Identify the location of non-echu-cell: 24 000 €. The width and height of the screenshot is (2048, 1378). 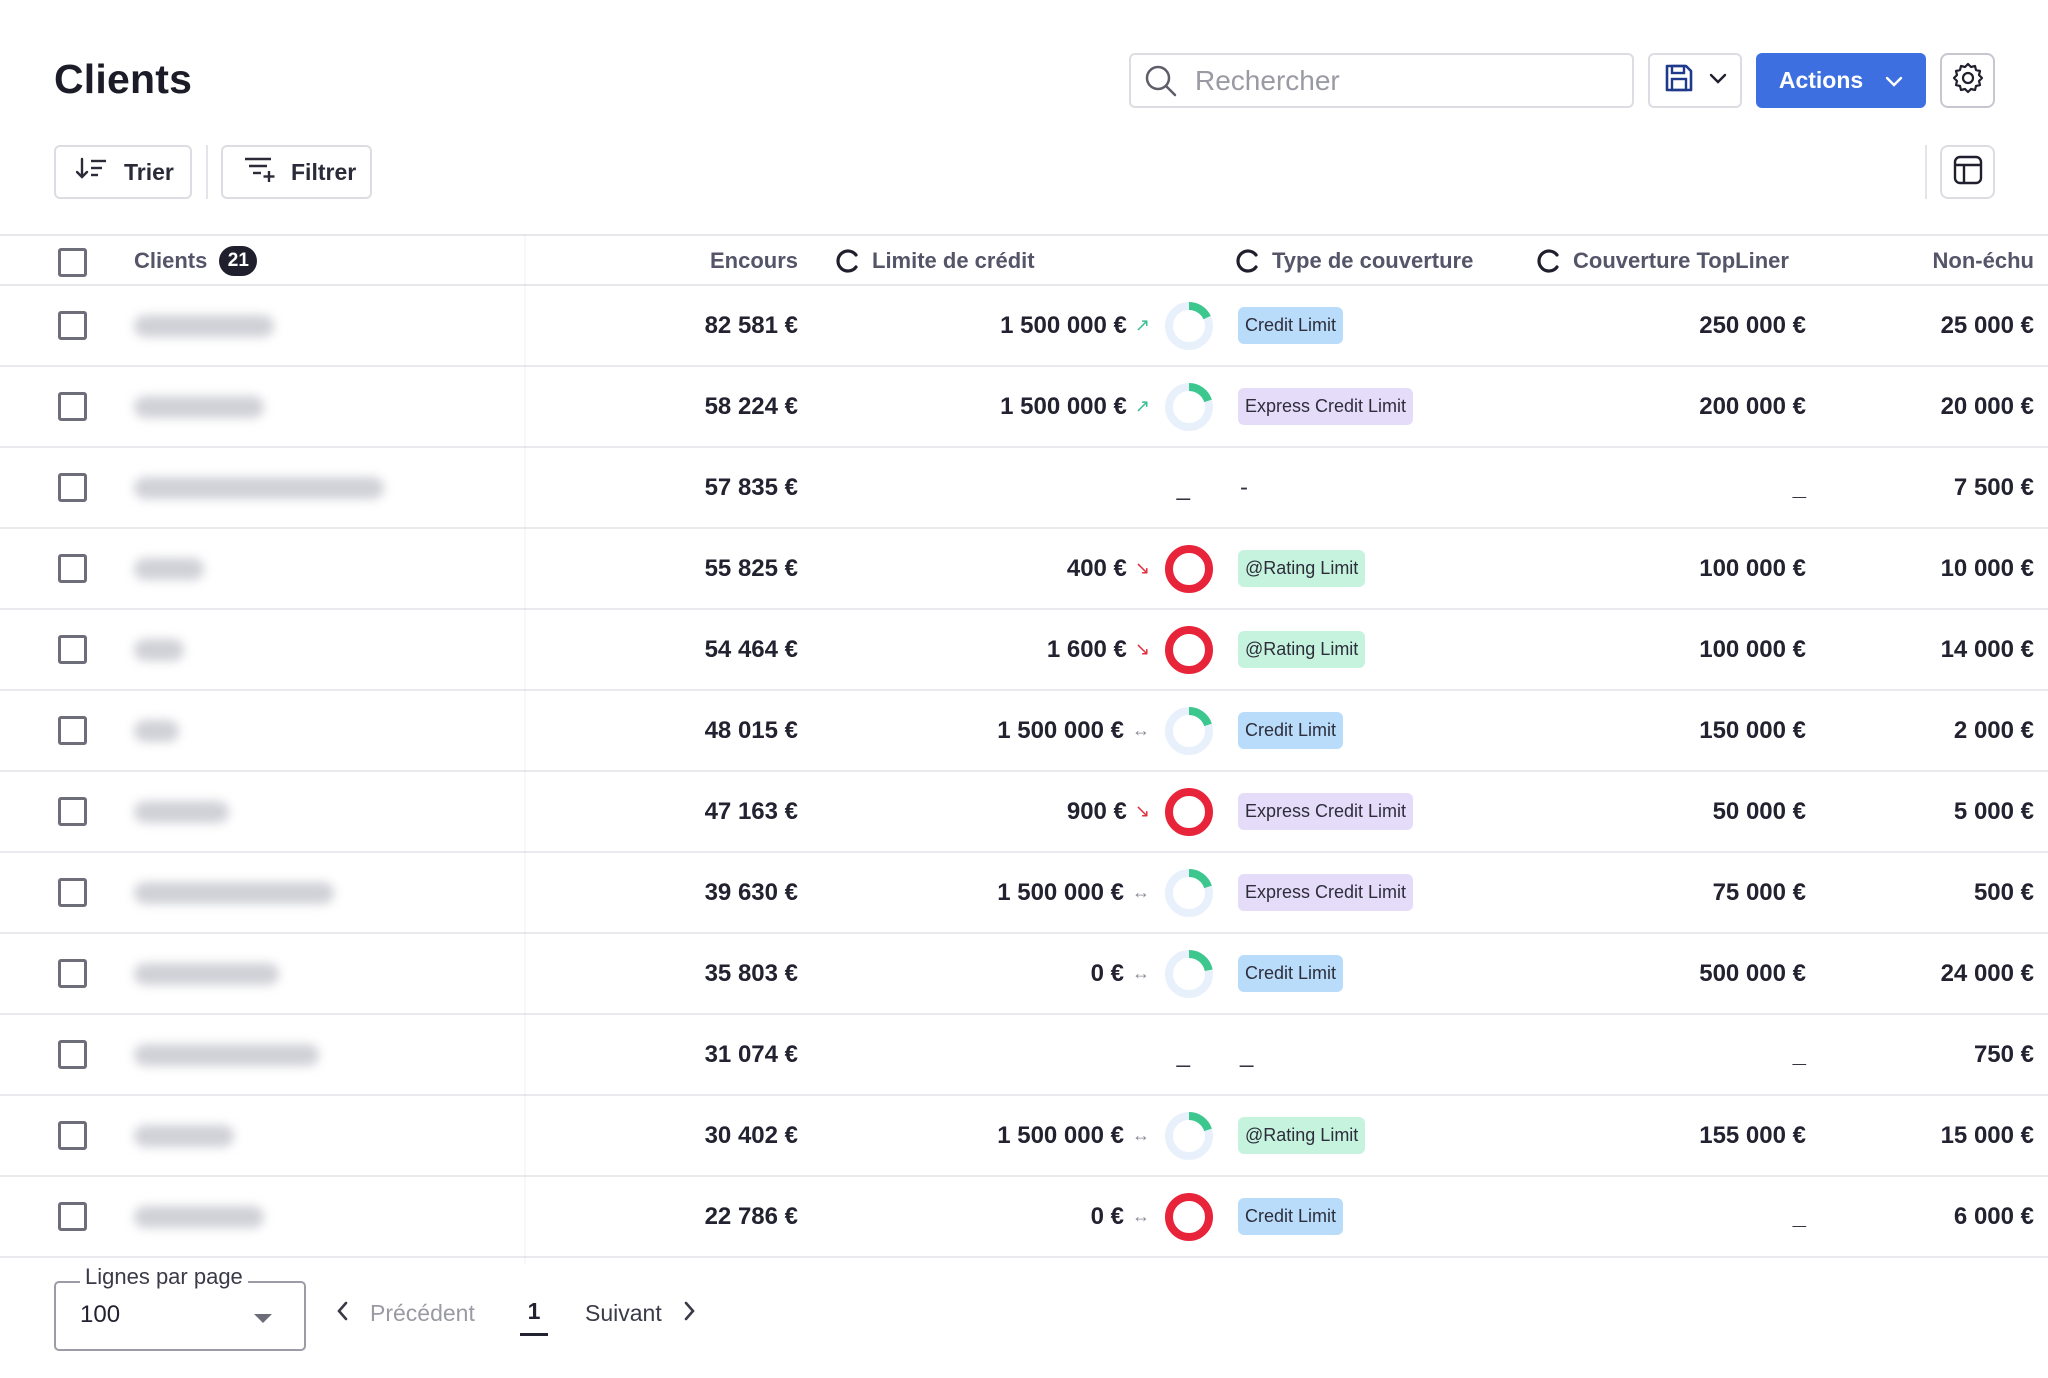
(1987, 973).